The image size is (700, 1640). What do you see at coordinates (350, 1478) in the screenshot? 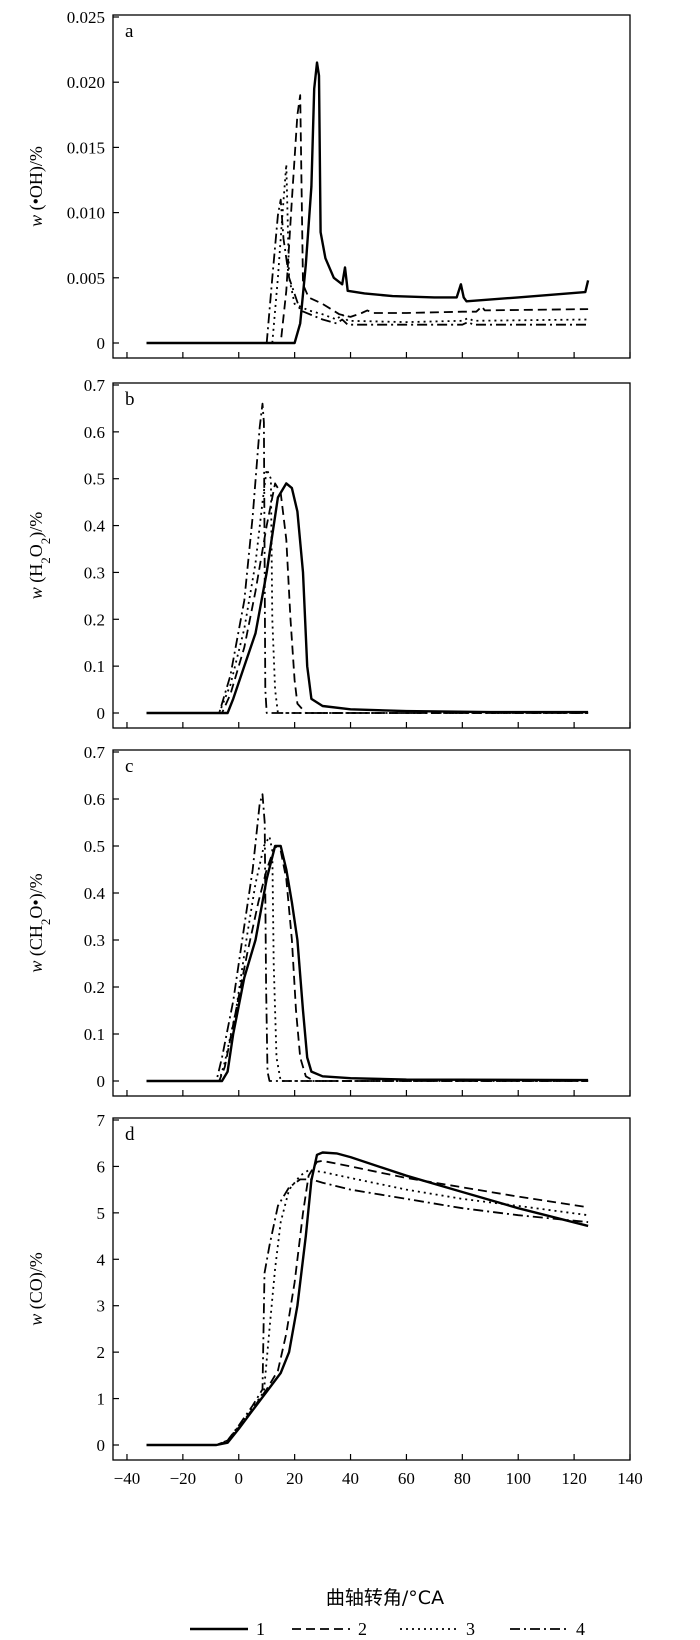
I see `x-tick-label: 40` at bounding box center [350, 1478].